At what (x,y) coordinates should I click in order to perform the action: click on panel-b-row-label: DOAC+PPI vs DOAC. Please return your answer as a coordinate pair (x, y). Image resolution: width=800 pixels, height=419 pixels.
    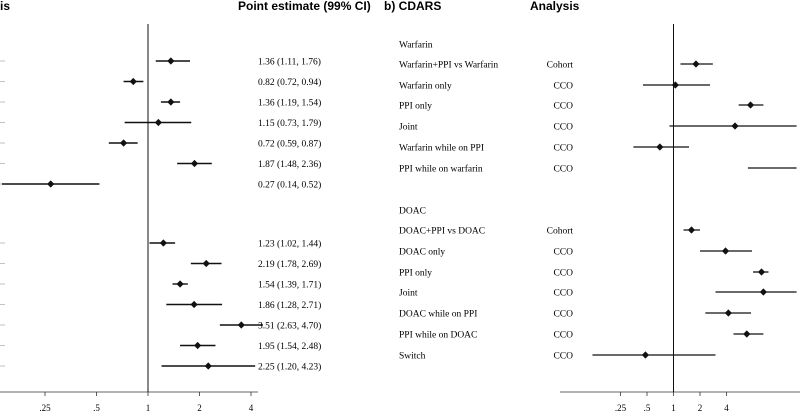
    Looking at the image, I should click on (442, 232).